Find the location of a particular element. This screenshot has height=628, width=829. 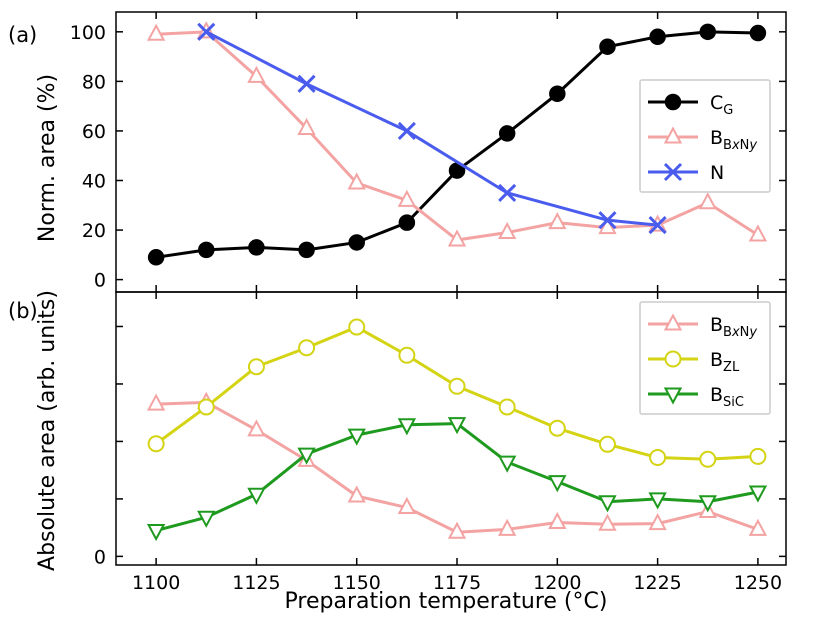

legend-label-sub: ZL is located at coordinates (731, 367).